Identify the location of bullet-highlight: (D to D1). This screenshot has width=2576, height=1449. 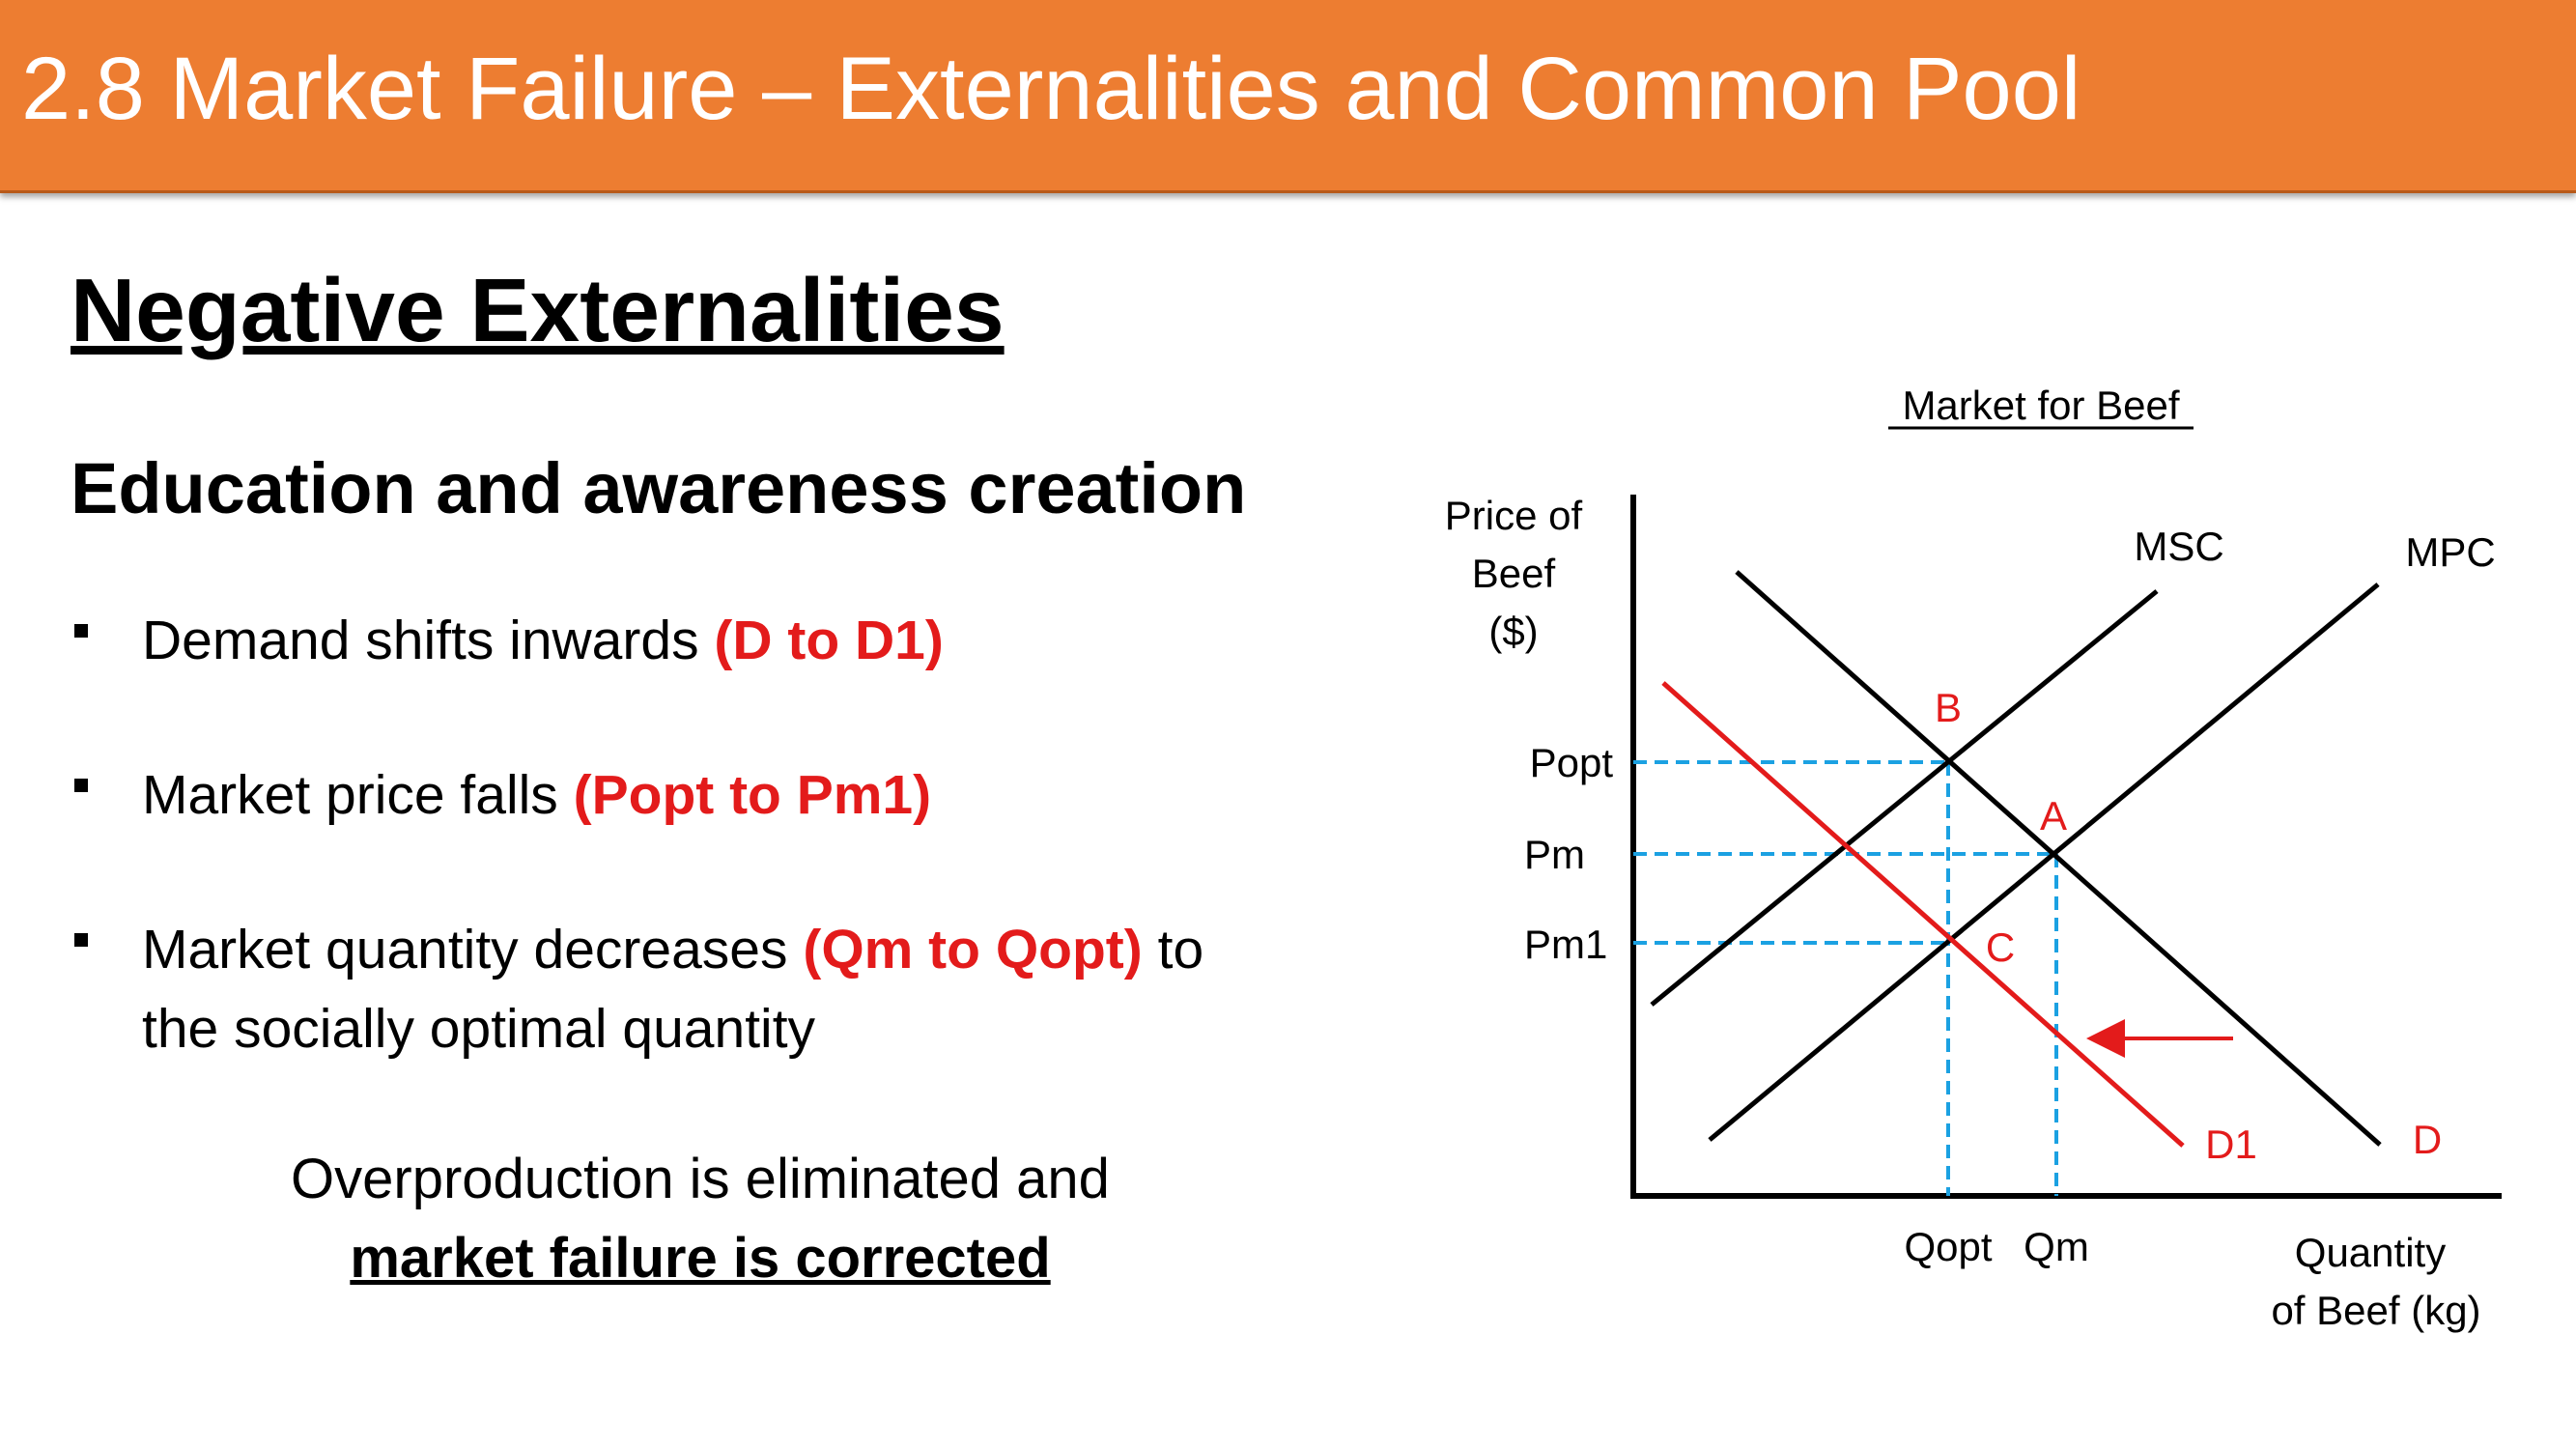
(829, 640).